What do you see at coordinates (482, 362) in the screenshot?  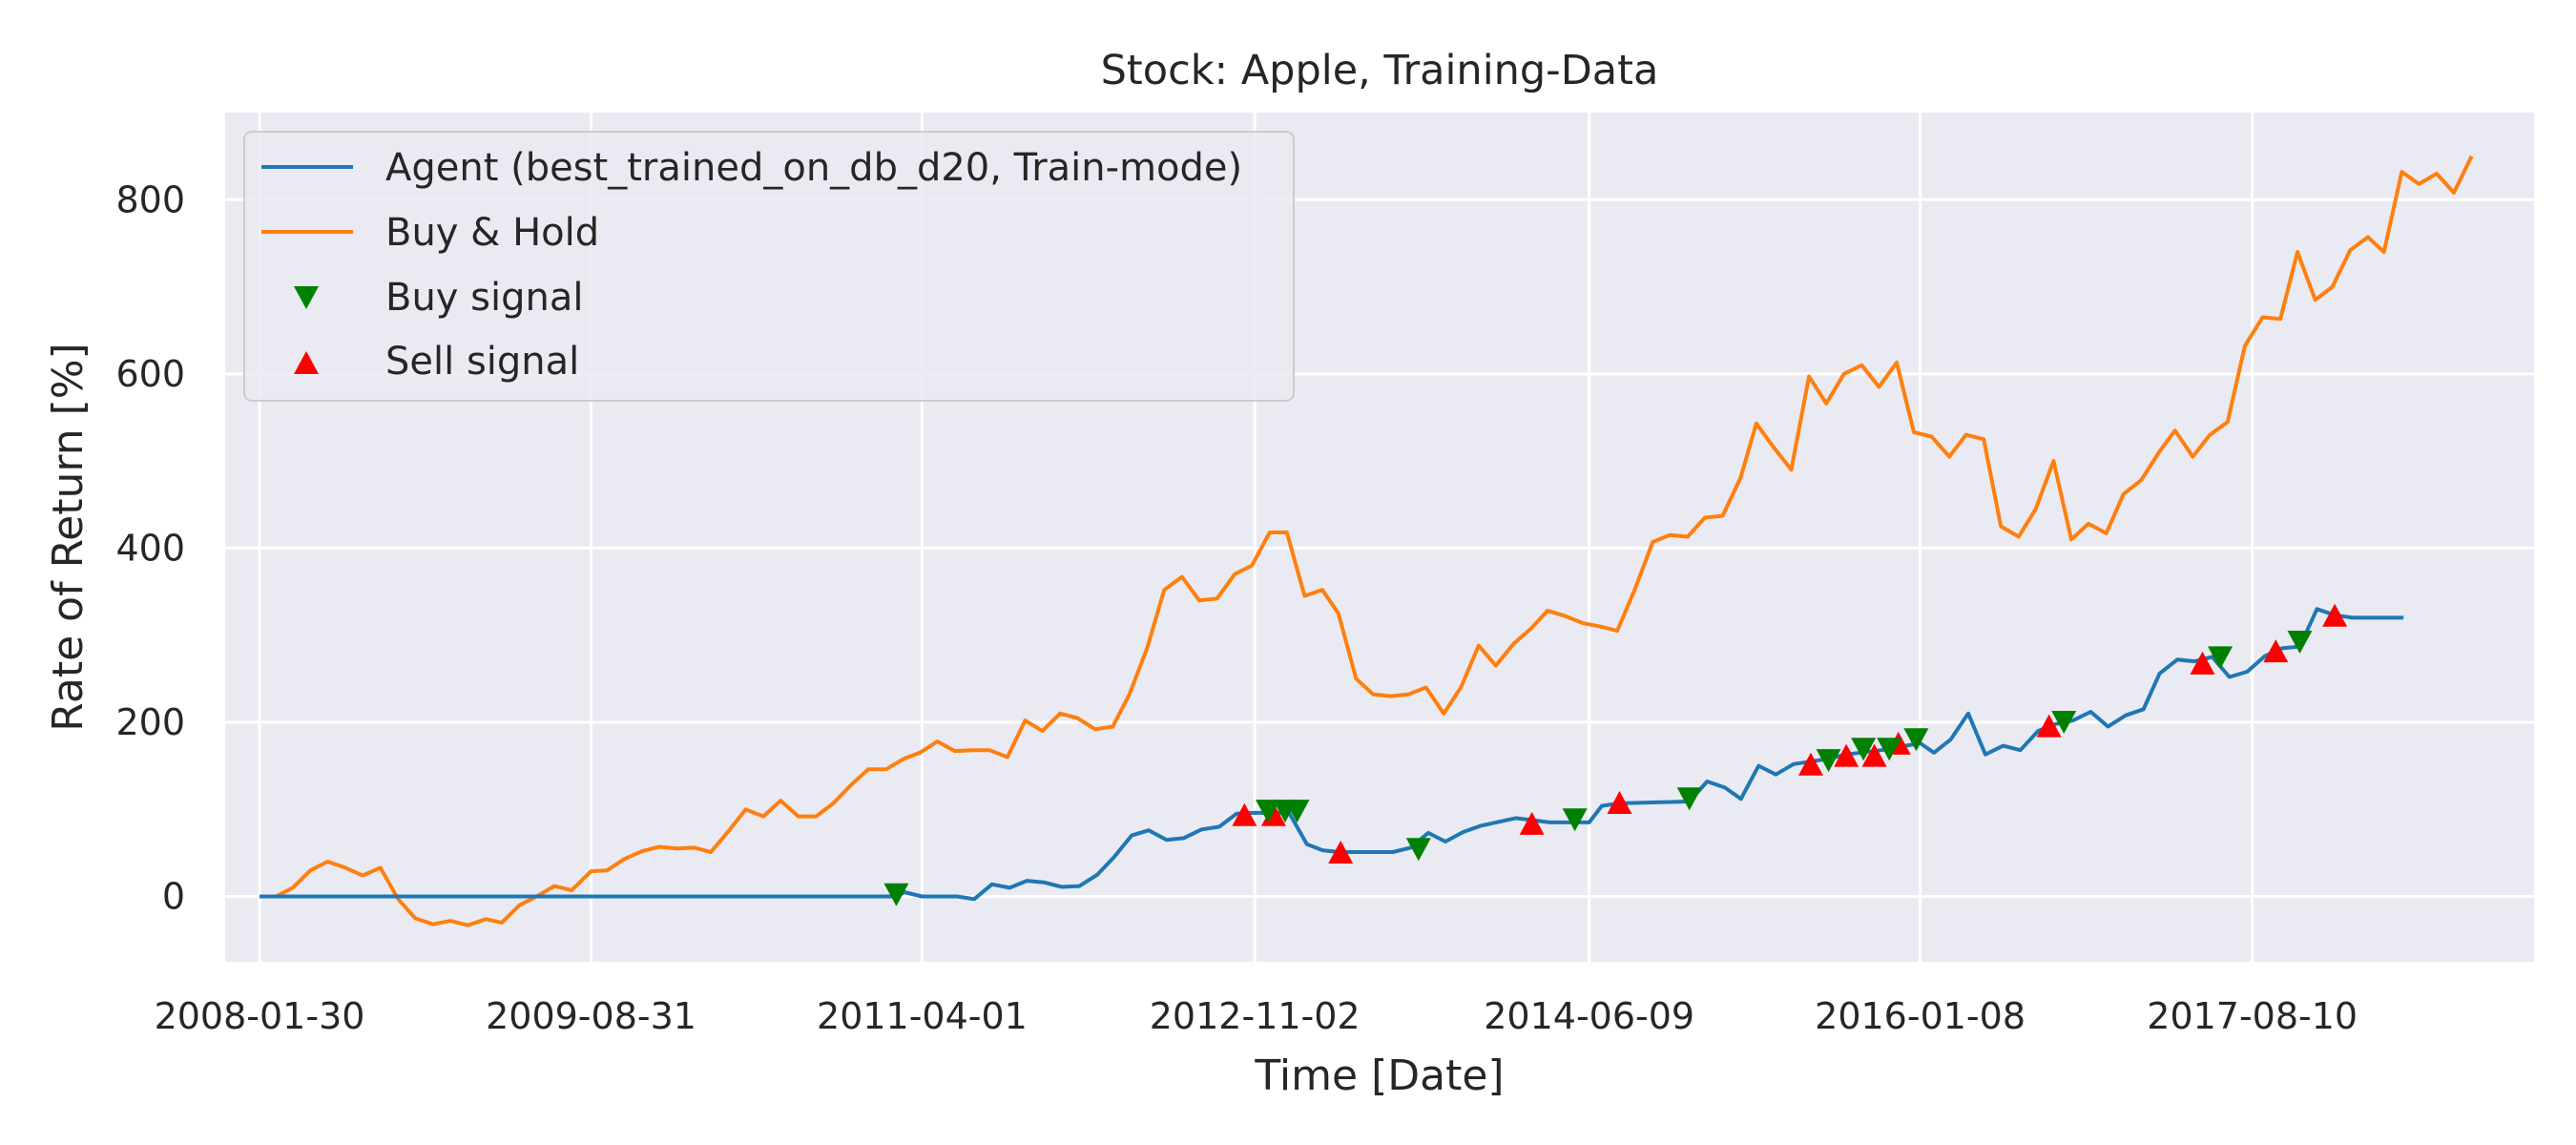 I see `legend-sell-label: Sell signal` at bounding box center [482, 362].